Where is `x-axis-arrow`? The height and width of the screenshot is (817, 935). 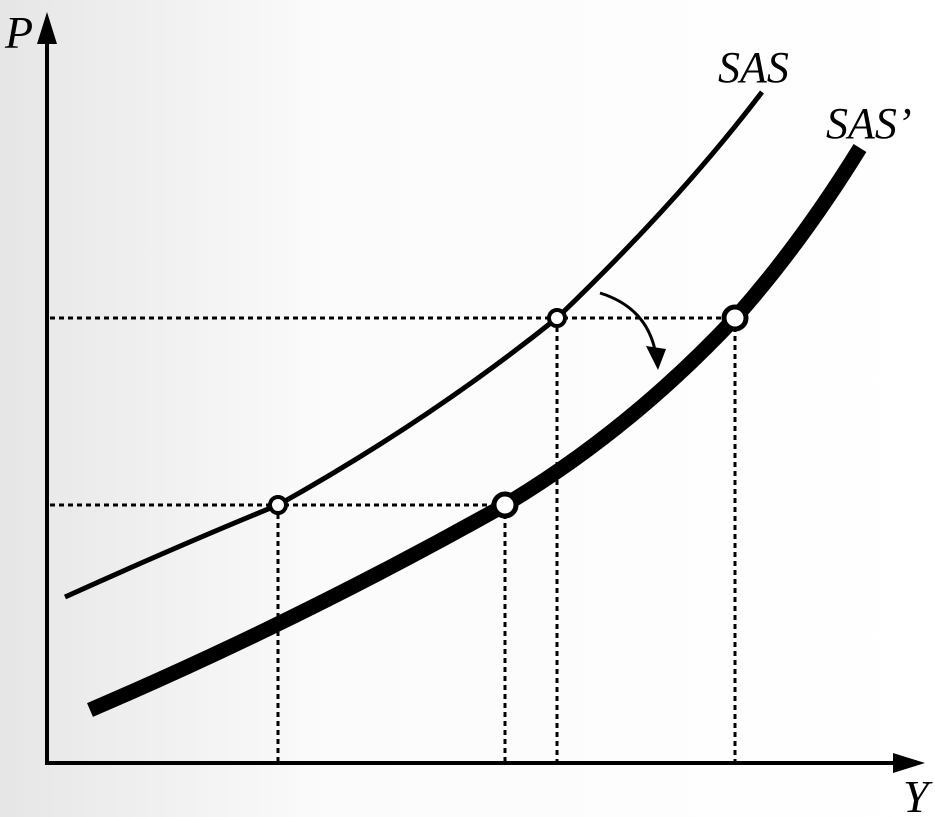
x-axis-arrow is located at coordinates (909, 763).